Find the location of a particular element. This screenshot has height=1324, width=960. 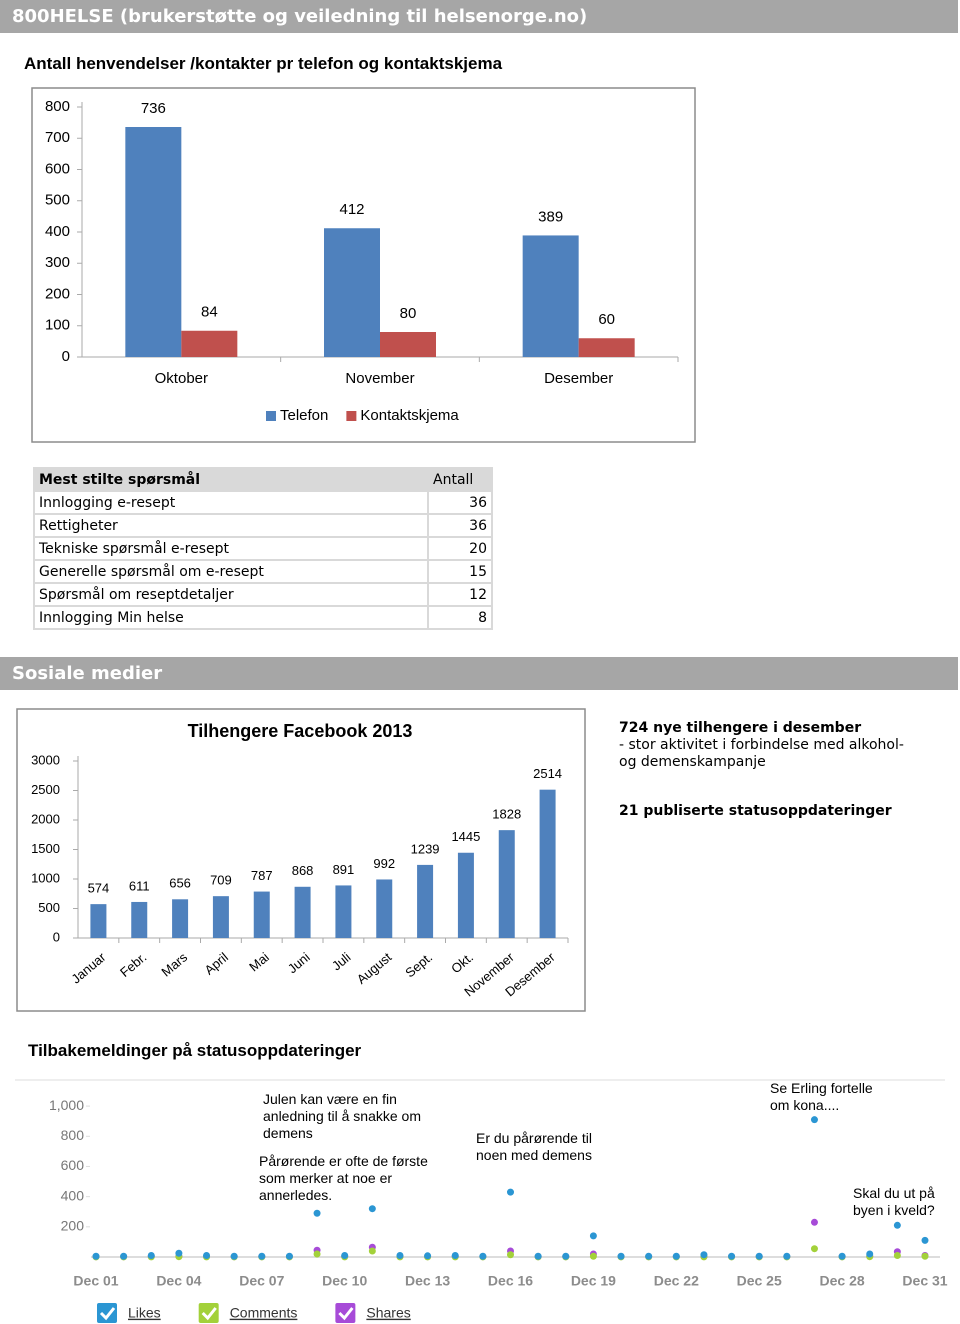

table-cell: 12 is located at coordinates (460, 594).